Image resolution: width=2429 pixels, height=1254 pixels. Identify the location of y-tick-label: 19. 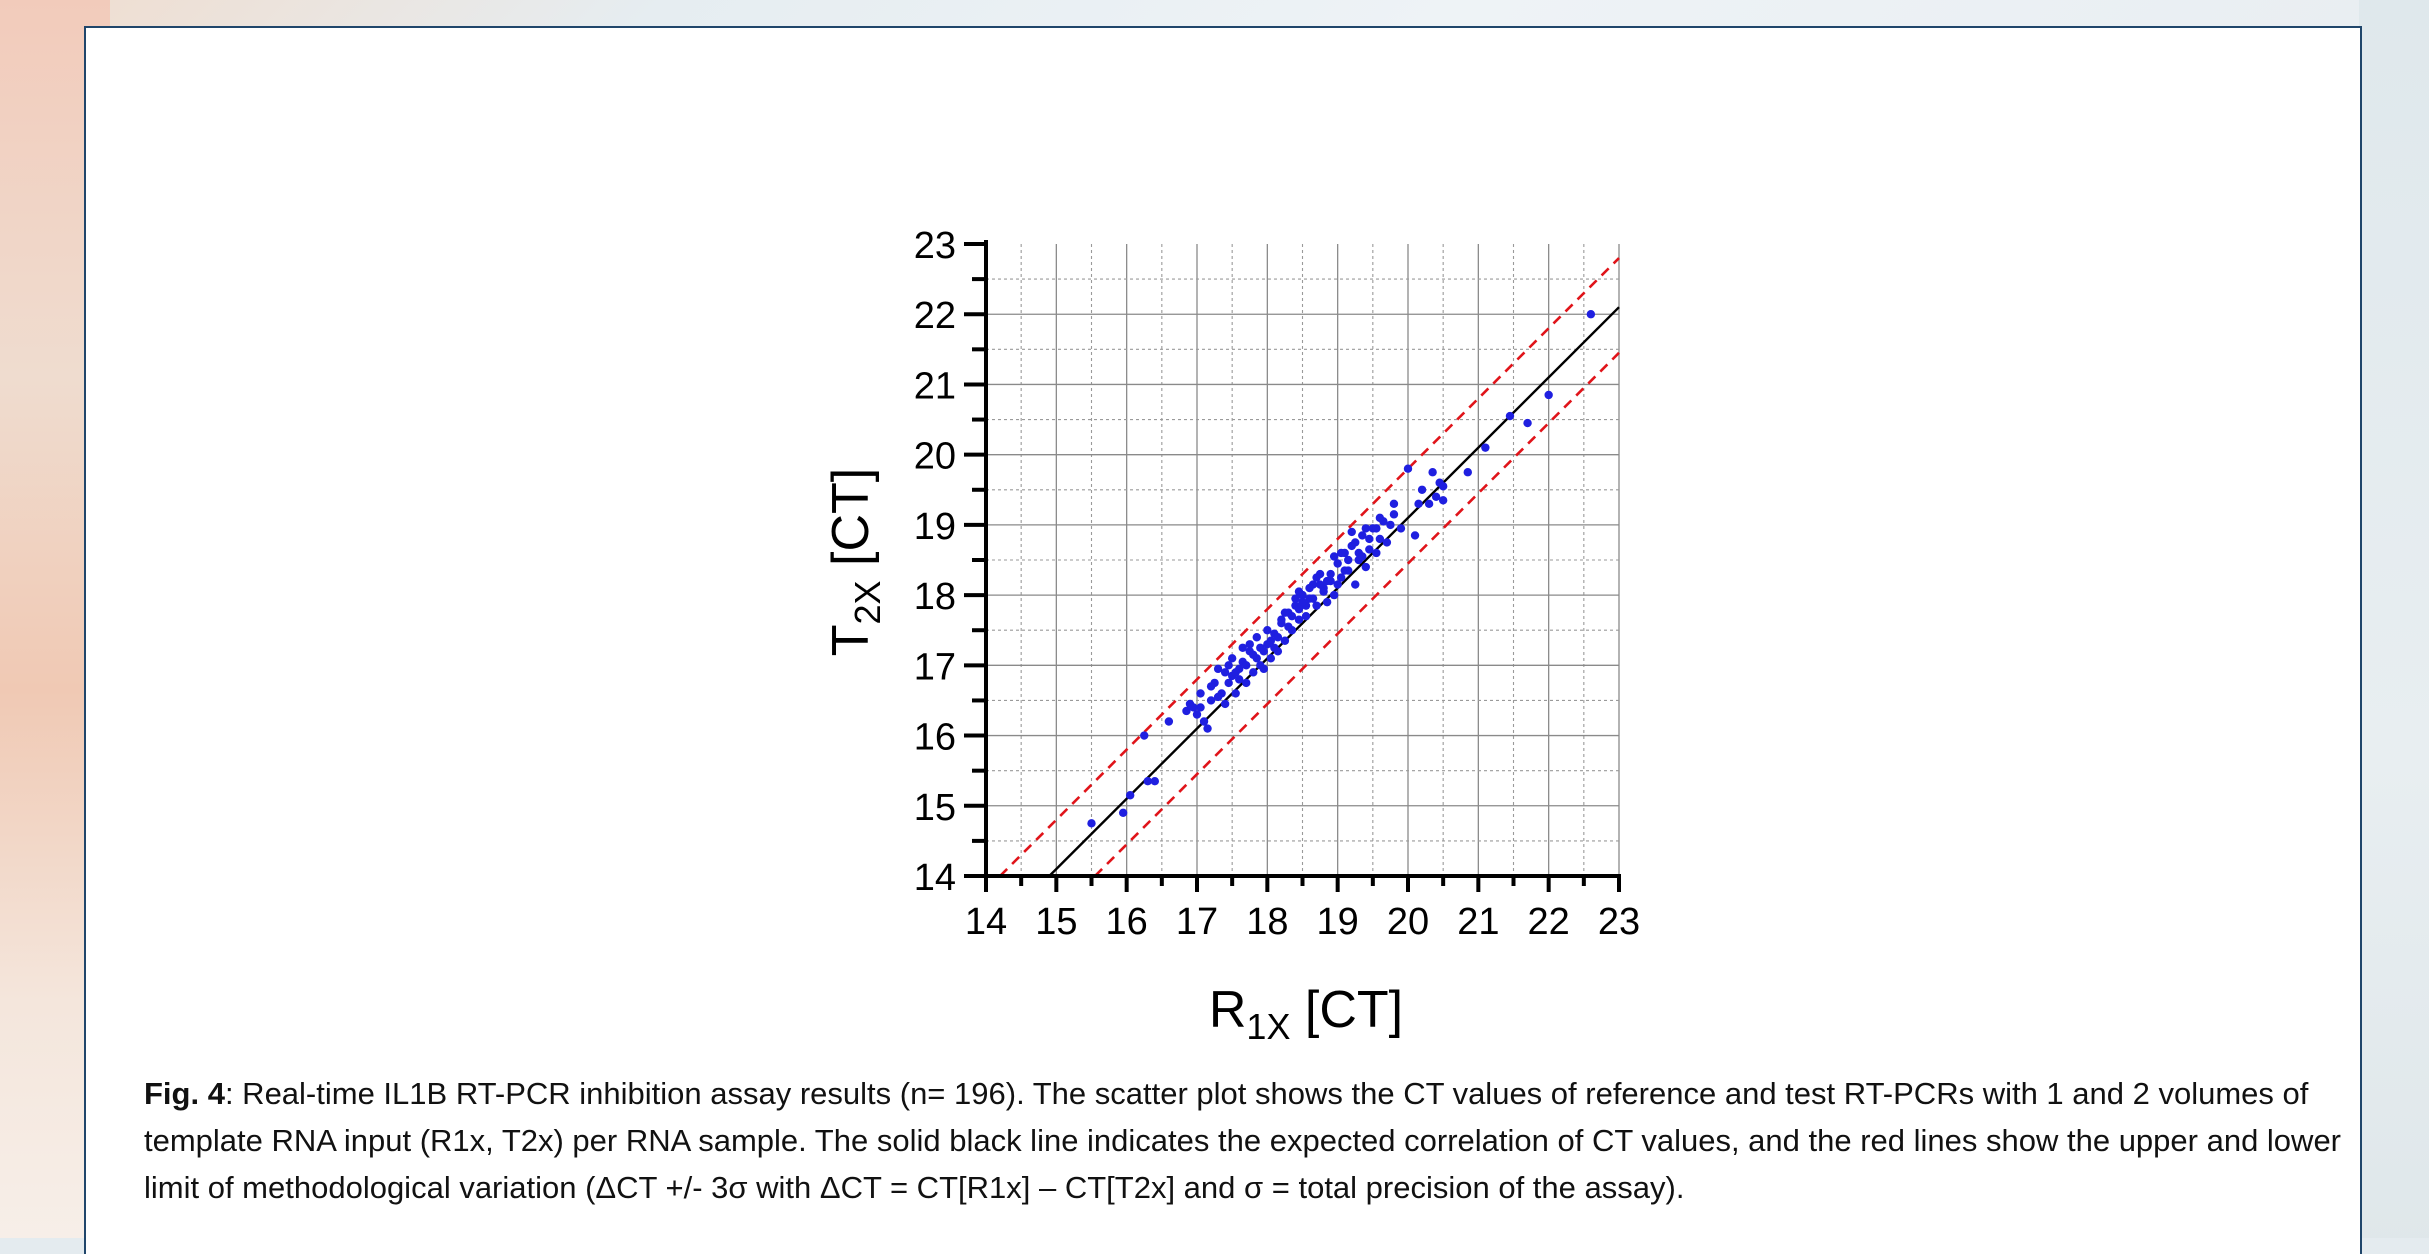
(935, 527).